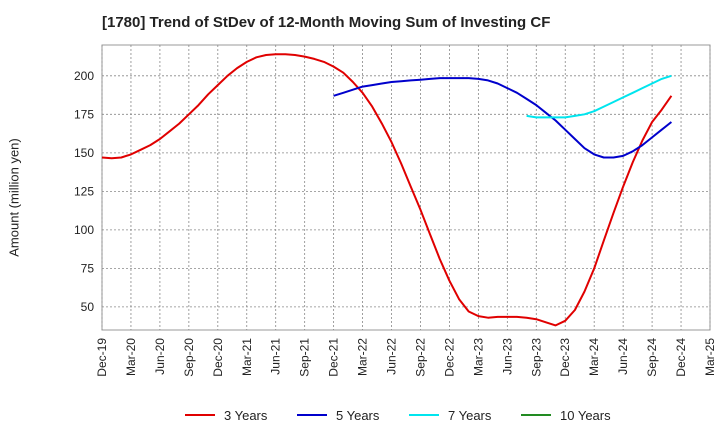 The height and width of the screenshot is (440, 720). I want to click on x-tick-label: Mar-25, so click(710, 357).